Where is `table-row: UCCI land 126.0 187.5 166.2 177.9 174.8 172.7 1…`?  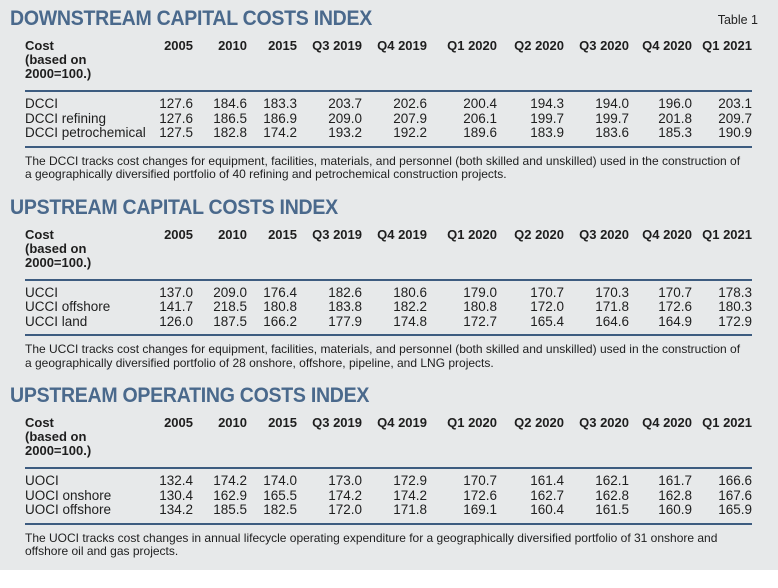
table-row: UCCI land 126.0 187.5 166.2 177.9 174.8 172.7 1… is located at coordinates (388, 324).